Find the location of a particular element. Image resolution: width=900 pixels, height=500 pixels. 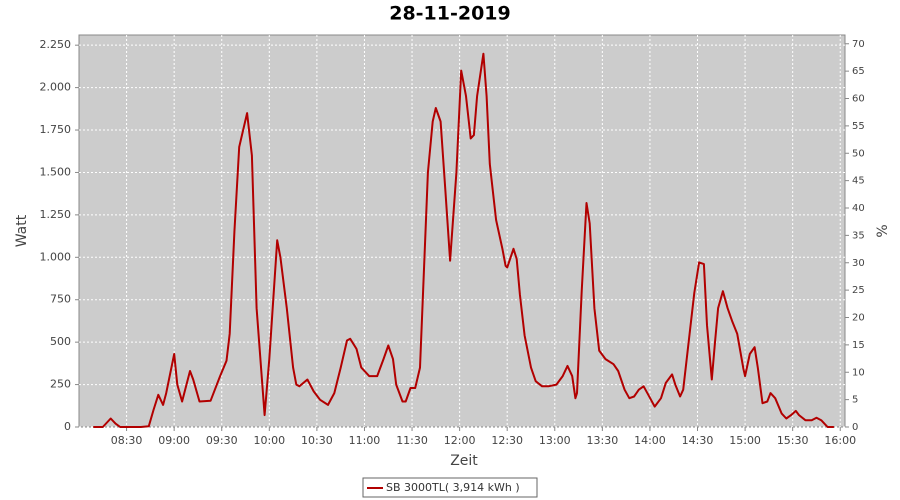

x-tick-label: 11:00 is located at coordinates (365, 440).